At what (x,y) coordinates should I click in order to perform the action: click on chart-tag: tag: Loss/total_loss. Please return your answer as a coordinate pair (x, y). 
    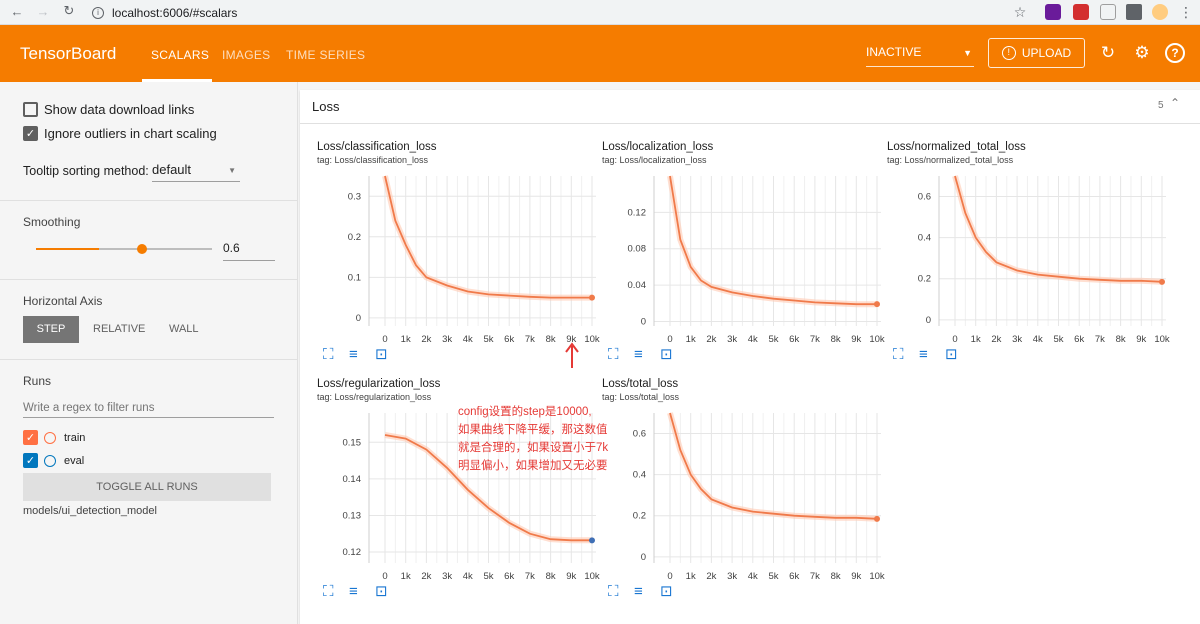
    Looking at the image, I should click on (641, 397).